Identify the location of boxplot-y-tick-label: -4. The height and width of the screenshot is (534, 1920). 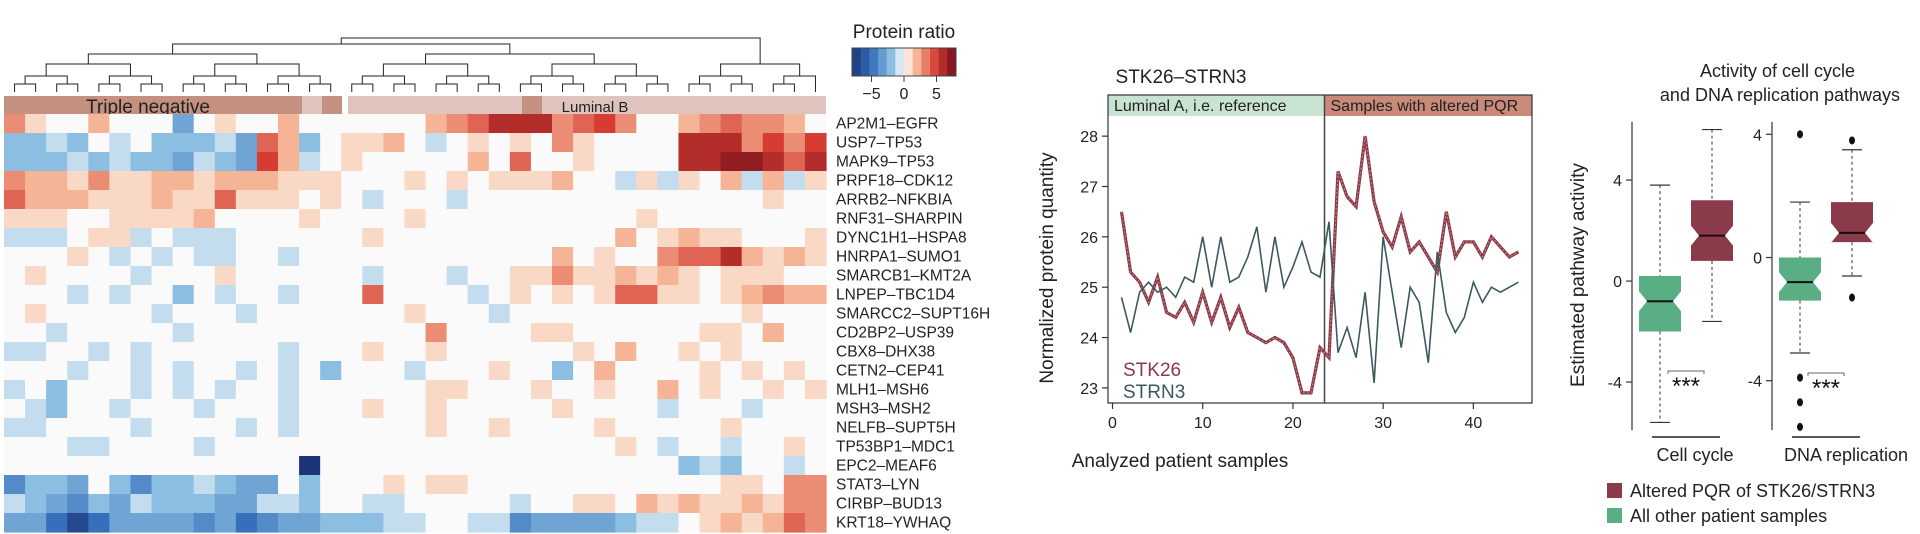
(1615, 383).